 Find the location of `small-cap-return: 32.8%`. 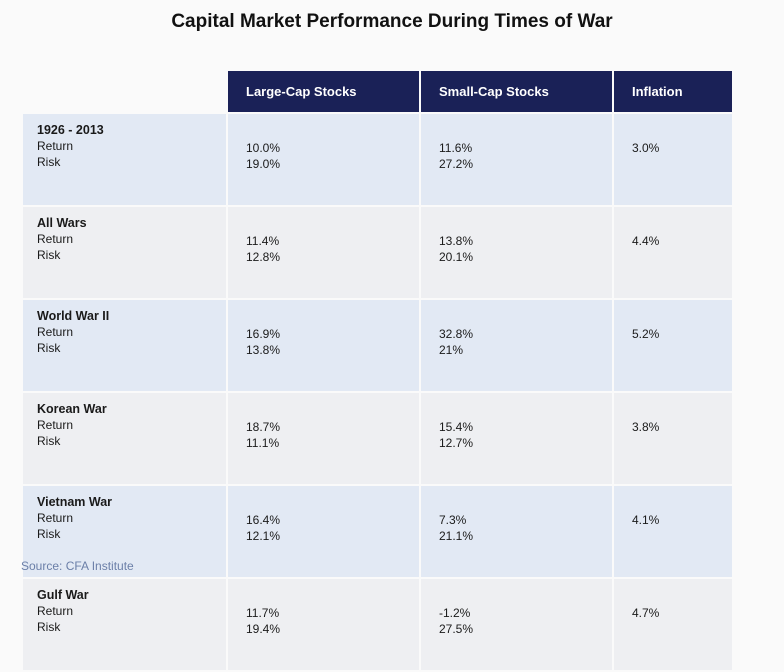

small-cap-return: 32.8% is located at coordinates (456, 334).